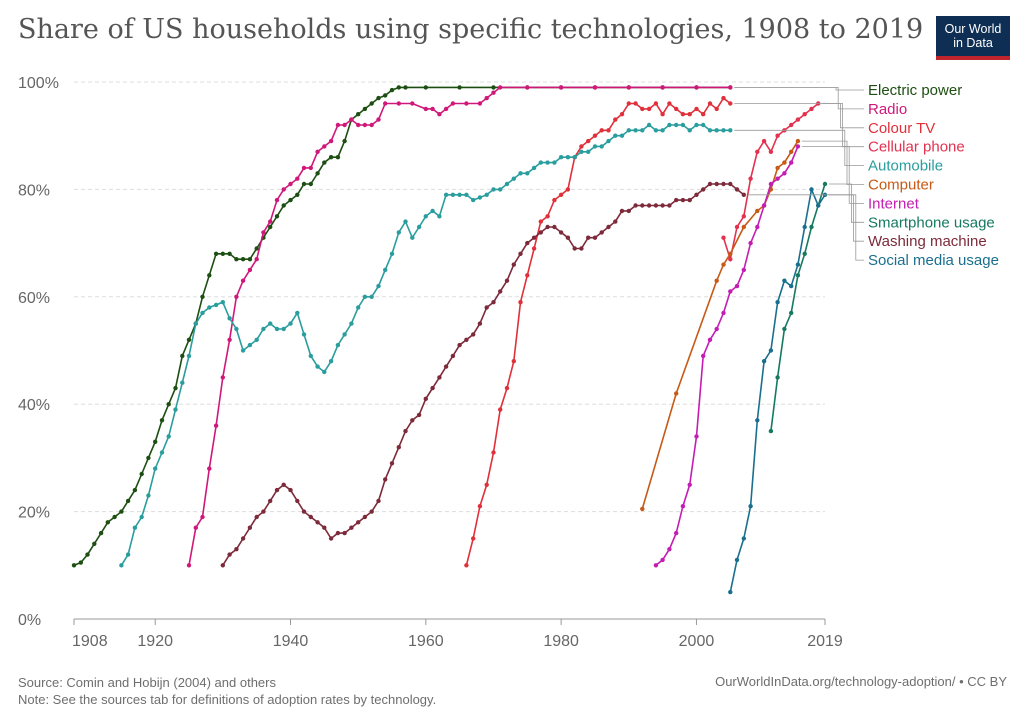  Describe the element at coordinates (90, 641) in the screenshot. I see `x-tick-label: 1908` at that location.